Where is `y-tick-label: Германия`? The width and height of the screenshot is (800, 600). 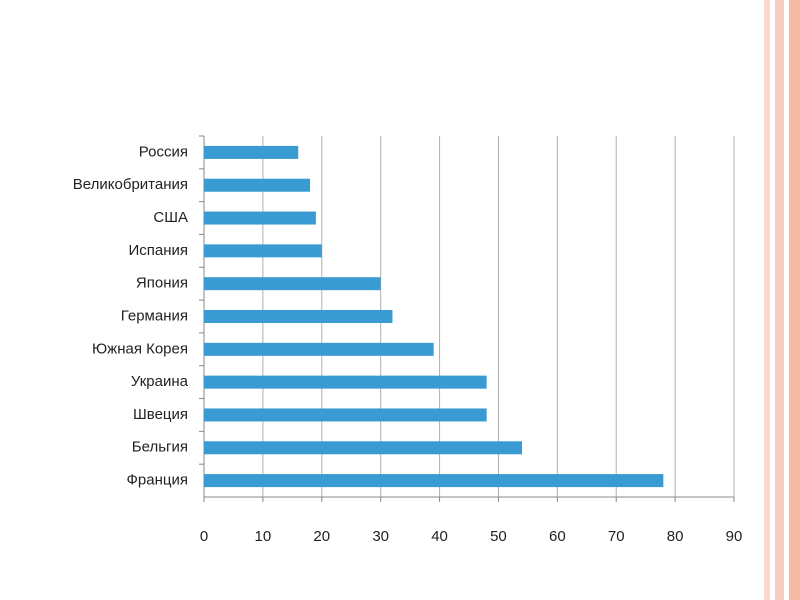
y-tick-label: Германия is located at coordinates (154, 315).